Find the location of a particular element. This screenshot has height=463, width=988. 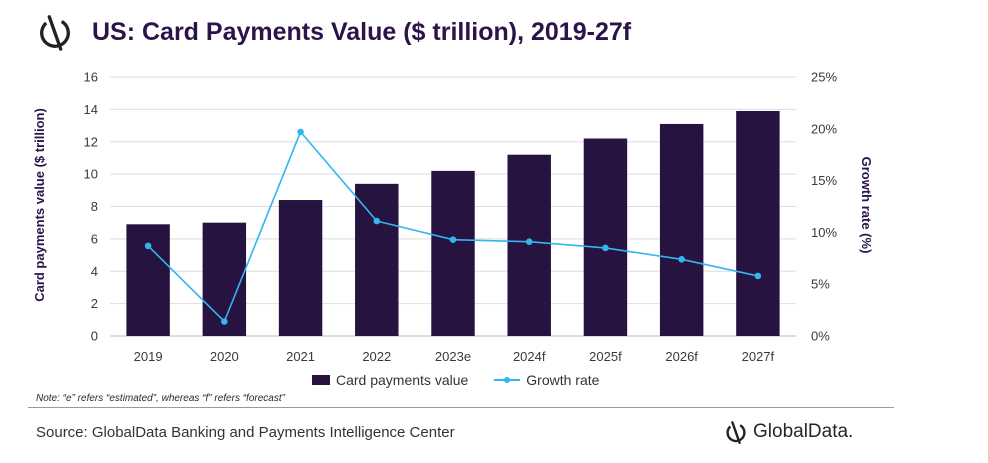

y-right-tick-label: 15% is located at coordinates (824, 180).